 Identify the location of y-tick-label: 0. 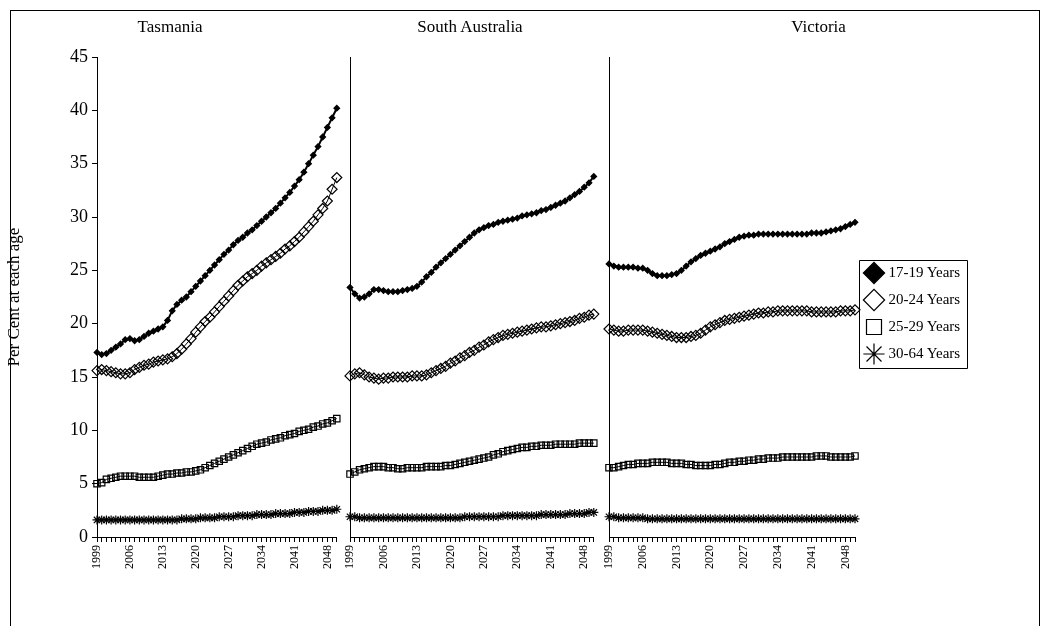
(83, 535).